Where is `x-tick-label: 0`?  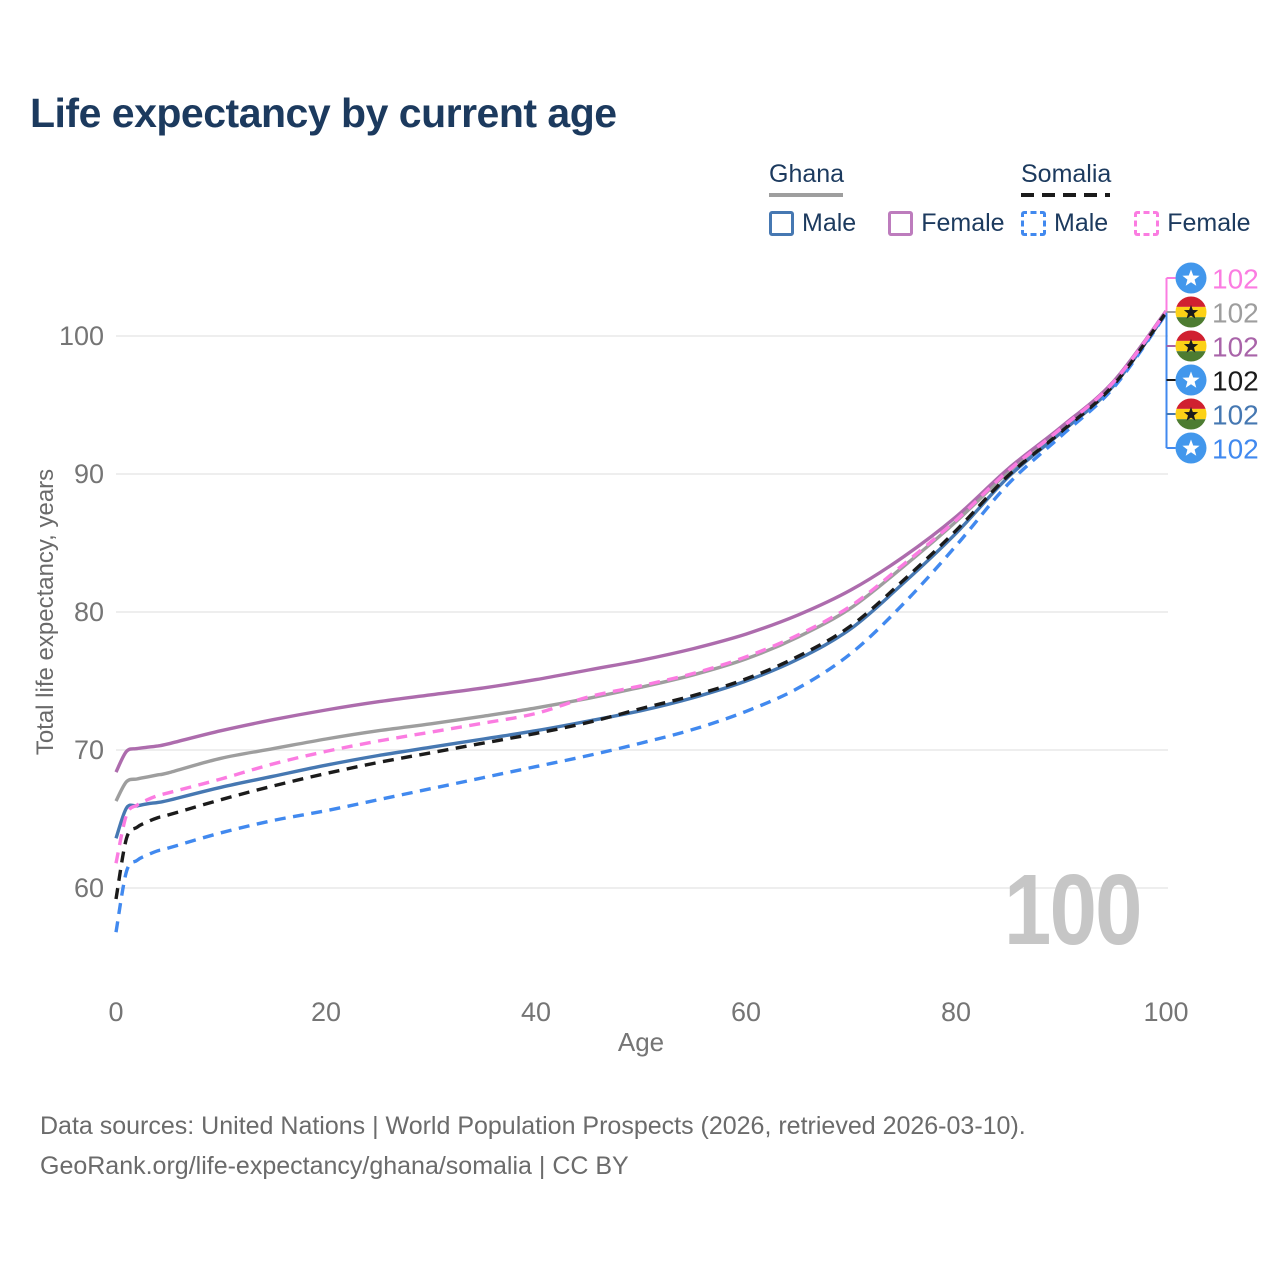
x-tick-label: 0 is located at coordinates (115, 1012).